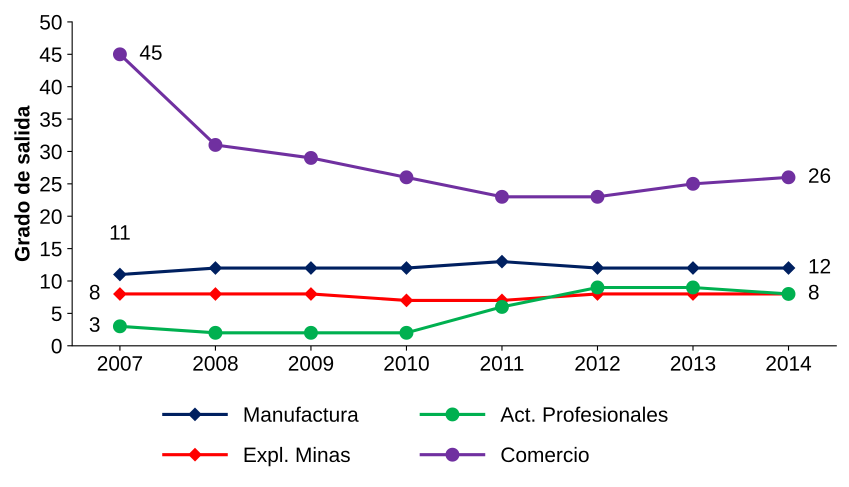 This screenshot has width=849, height=487. I want to click on y-tick-label: 30, so click(51, 152).